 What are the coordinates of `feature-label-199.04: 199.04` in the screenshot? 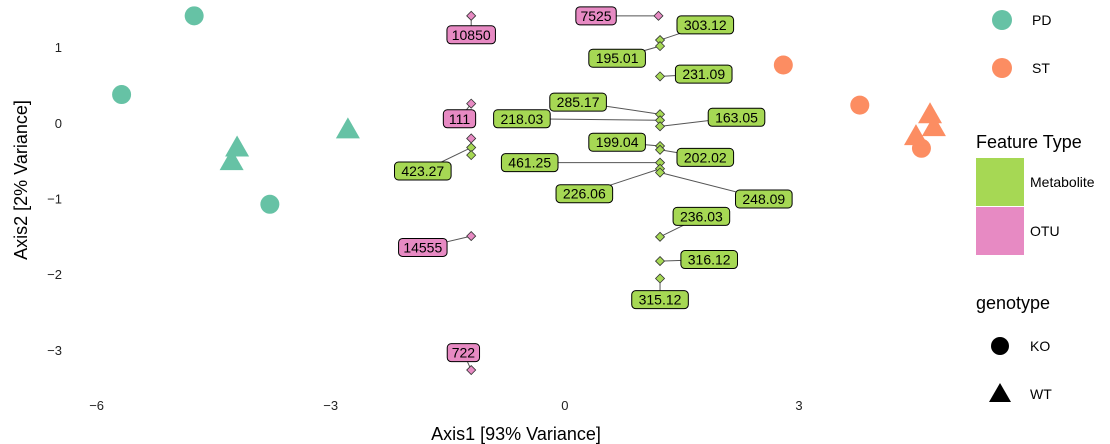 It's located at (617, 142).